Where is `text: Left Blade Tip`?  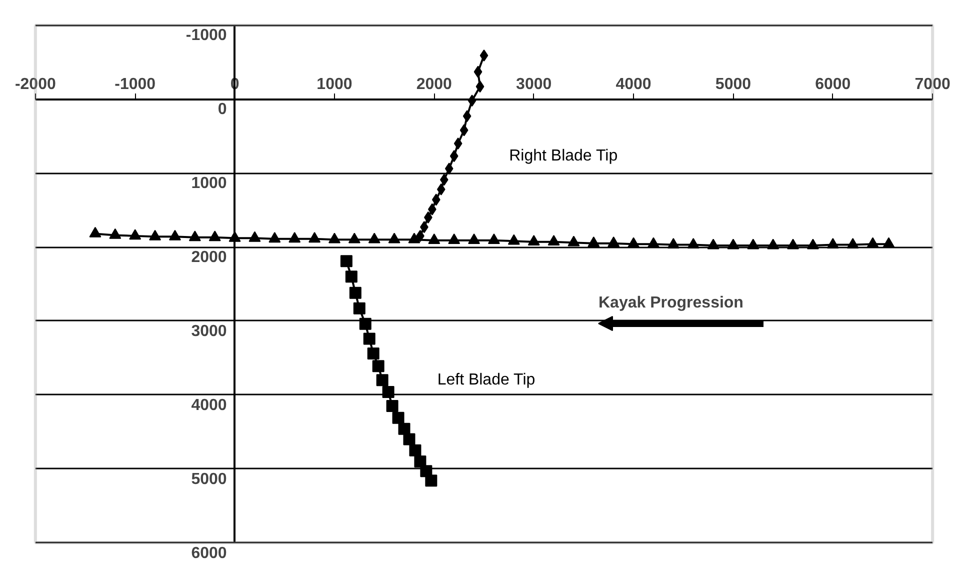 text: Left Blade Tip is located at coordinates (486, 380).